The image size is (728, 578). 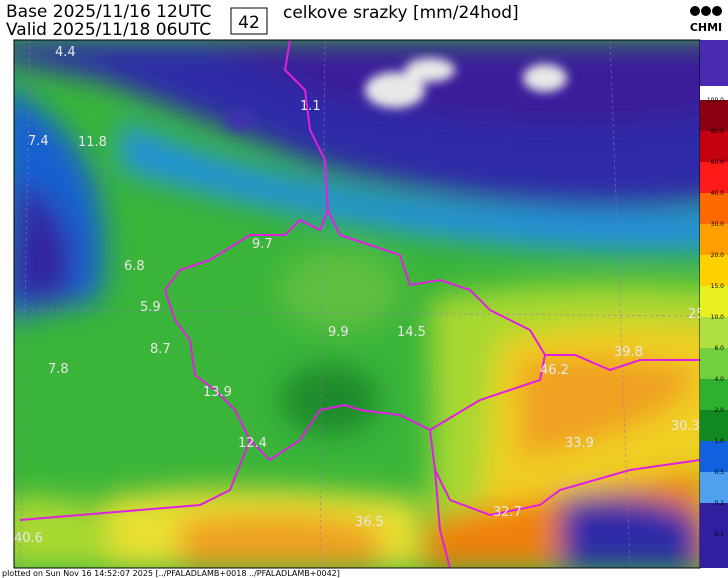 I want to click on colorbar-label: 2.0, so click(x=719, y=410).